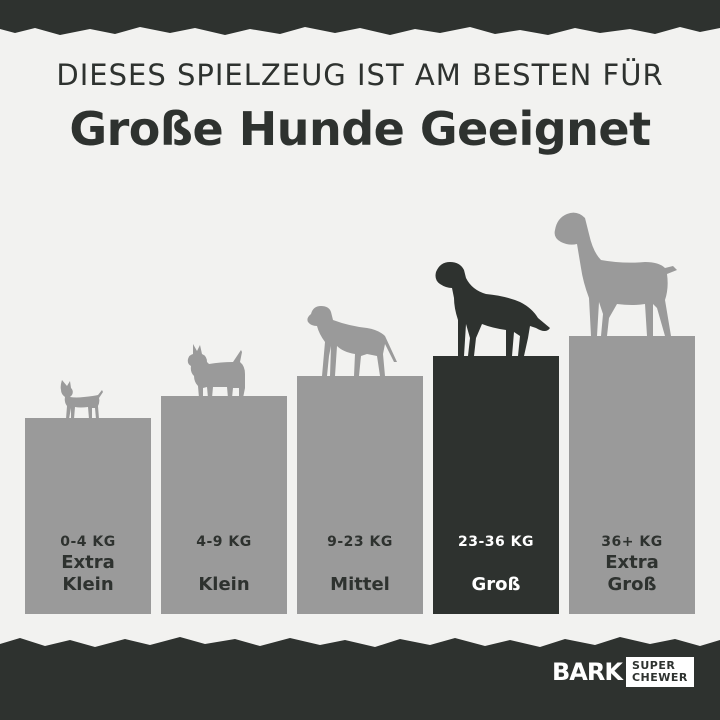 This screenshot has height=720, width=720. I want to click on size-column-mittel: 9-23 KG Mittel, so click(360, 495).